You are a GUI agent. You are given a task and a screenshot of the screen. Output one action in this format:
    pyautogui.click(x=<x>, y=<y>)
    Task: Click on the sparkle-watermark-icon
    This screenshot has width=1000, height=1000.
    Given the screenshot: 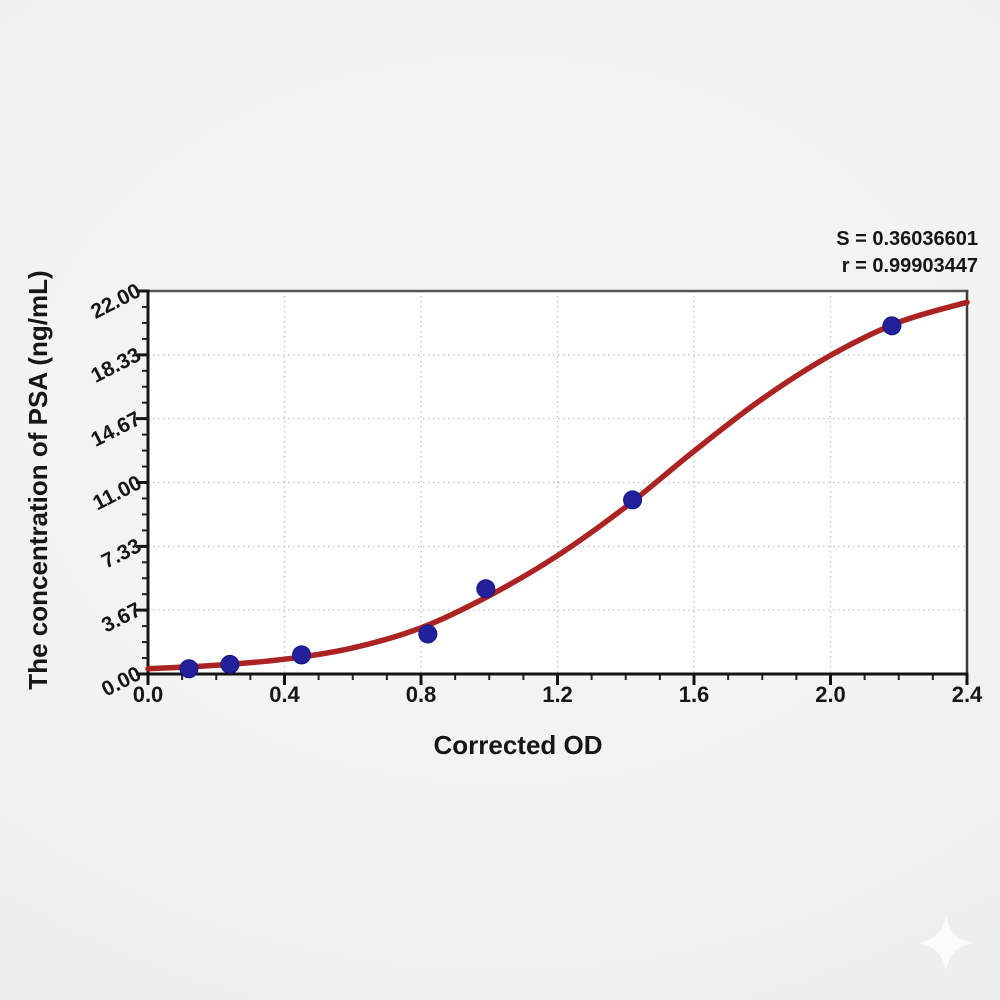 What is the action you would take?
    pyautogui.click(x=946, y=943)
    